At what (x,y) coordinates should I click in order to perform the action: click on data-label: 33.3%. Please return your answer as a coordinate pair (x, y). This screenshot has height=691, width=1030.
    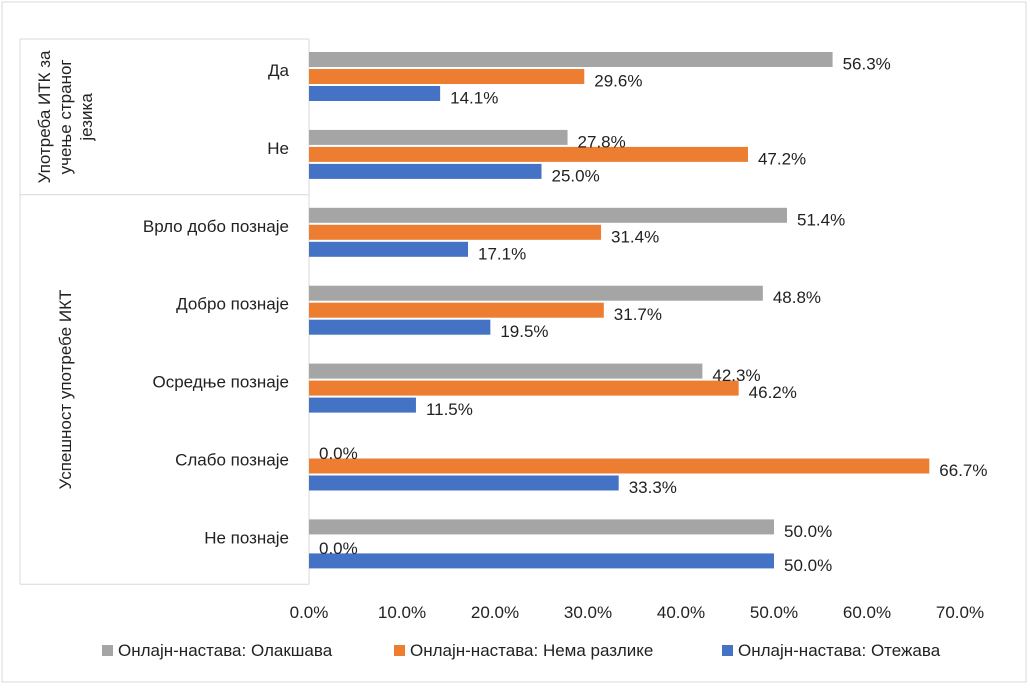
    Looking at the image, I should click on (653, 487).